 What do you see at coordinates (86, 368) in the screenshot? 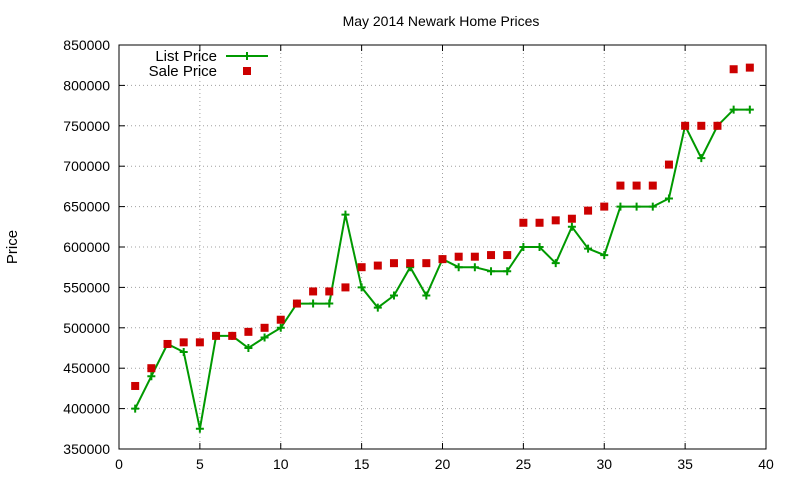
I see `y-tick-label: 450000` at bounding box center [86, 368].